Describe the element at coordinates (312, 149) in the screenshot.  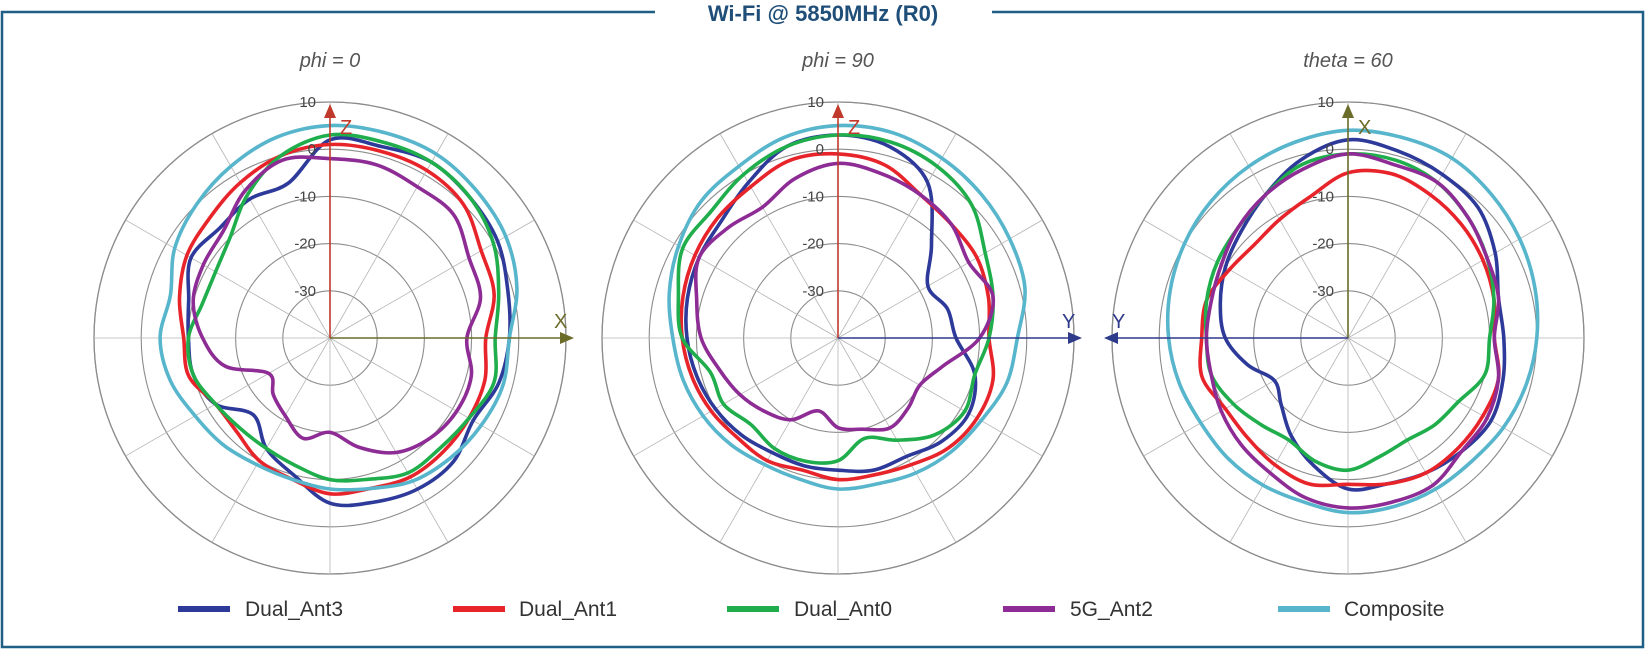
I see `r-tick-label-phi-0: 0` at that location.